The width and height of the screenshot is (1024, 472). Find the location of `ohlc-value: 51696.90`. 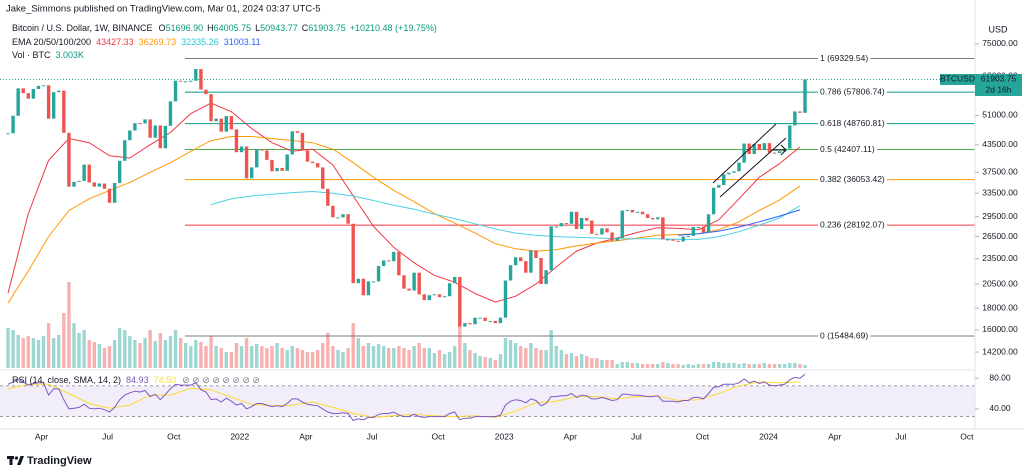

ohlc-value: 51696.90 is located at coordinates (185, 28).